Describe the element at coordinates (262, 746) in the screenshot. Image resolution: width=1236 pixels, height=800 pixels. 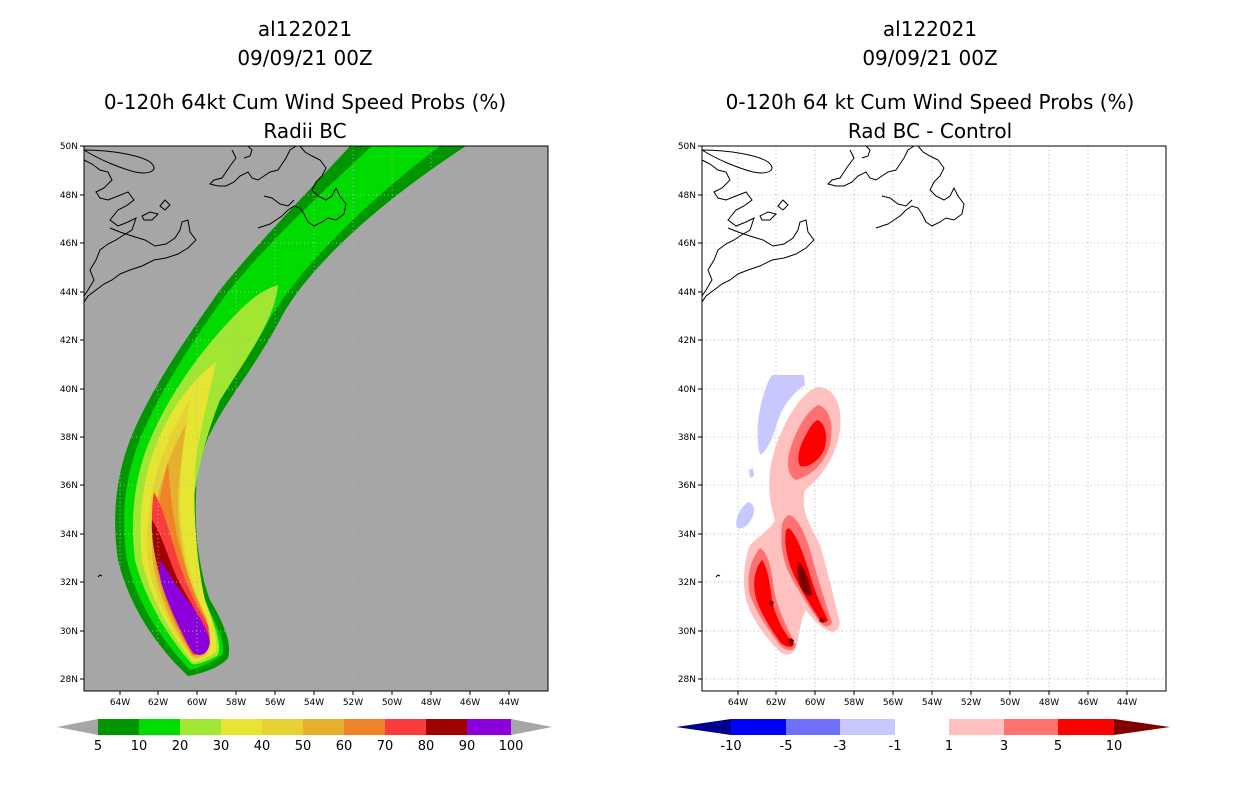
I see `left-colorbar-label: 40` at that location.